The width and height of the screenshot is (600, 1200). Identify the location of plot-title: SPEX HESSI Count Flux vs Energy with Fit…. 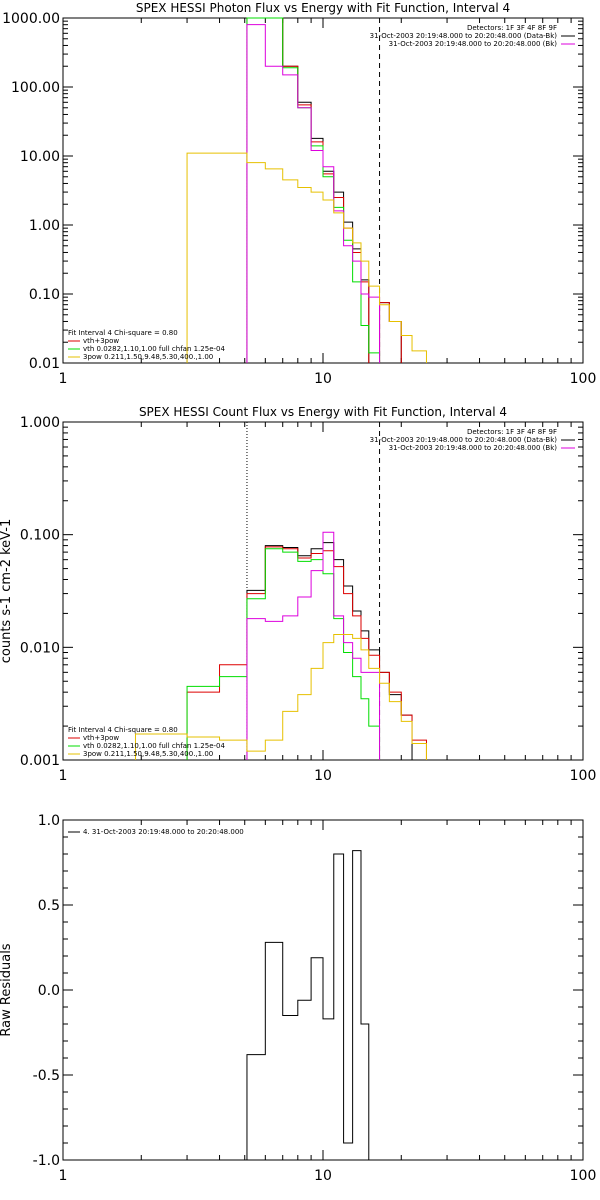
(323, 412).